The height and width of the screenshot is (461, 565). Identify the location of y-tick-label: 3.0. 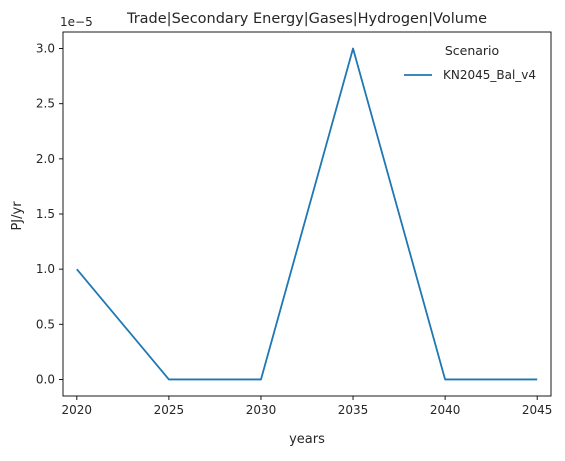
(45, 49).